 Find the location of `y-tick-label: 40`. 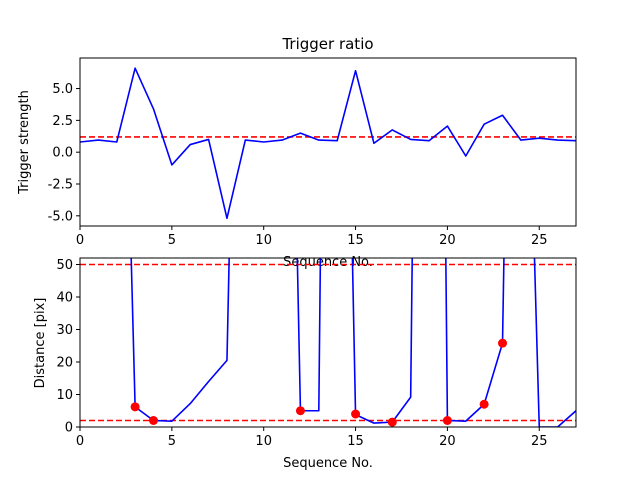

y-tick-label: 40 is located at coordinates (64, 298).